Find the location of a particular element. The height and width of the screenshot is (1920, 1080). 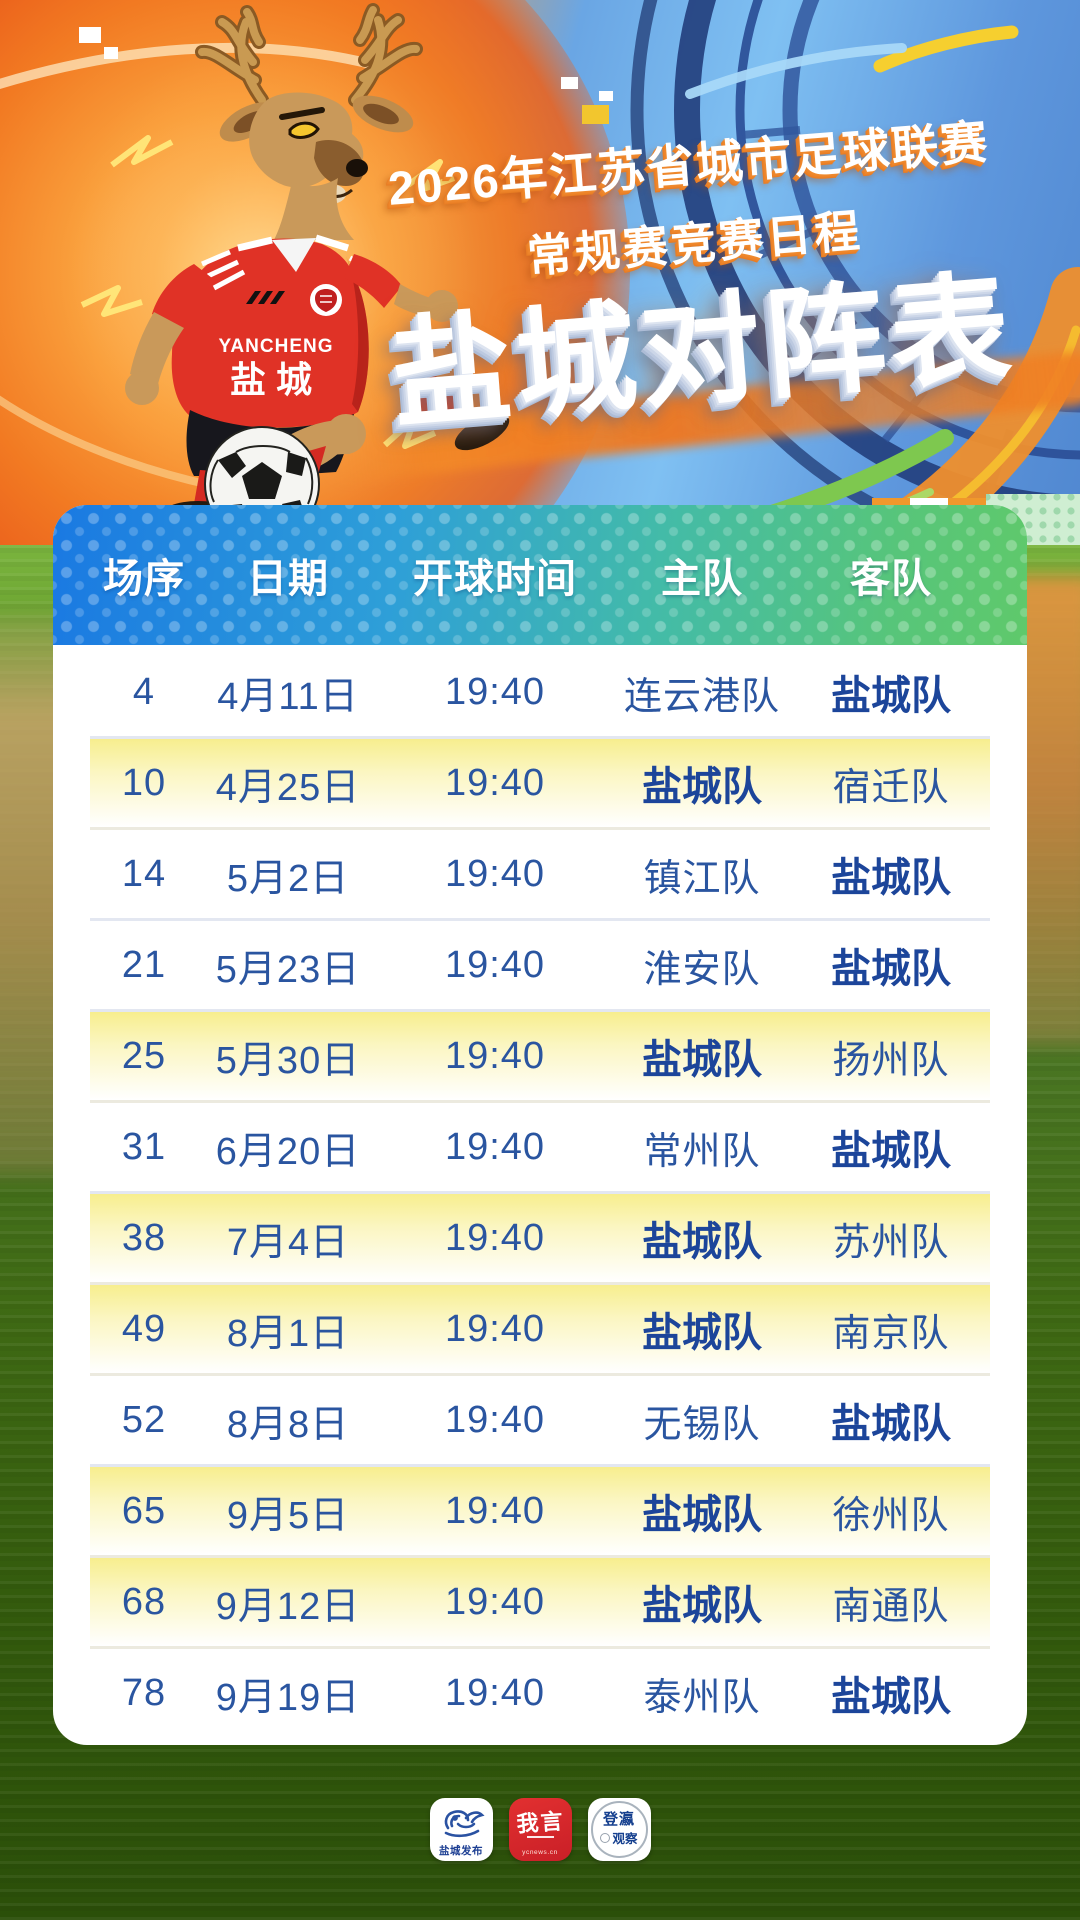

poster-title-block: 2026年江苏省城市足球联赛 常规赛竞赛日程 盐城对阵表 is located at coordinates (697, 271).